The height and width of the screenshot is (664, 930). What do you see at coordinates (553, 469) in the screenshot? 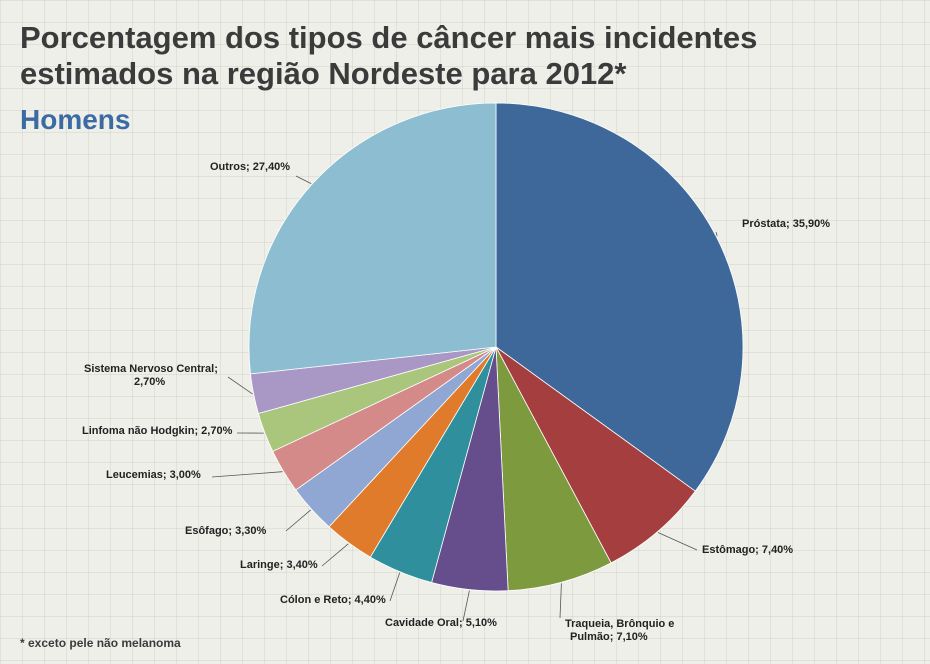
I see `pie-slice-traqueia-bronquio-e-pulmao` at bounding box center [553, 469].